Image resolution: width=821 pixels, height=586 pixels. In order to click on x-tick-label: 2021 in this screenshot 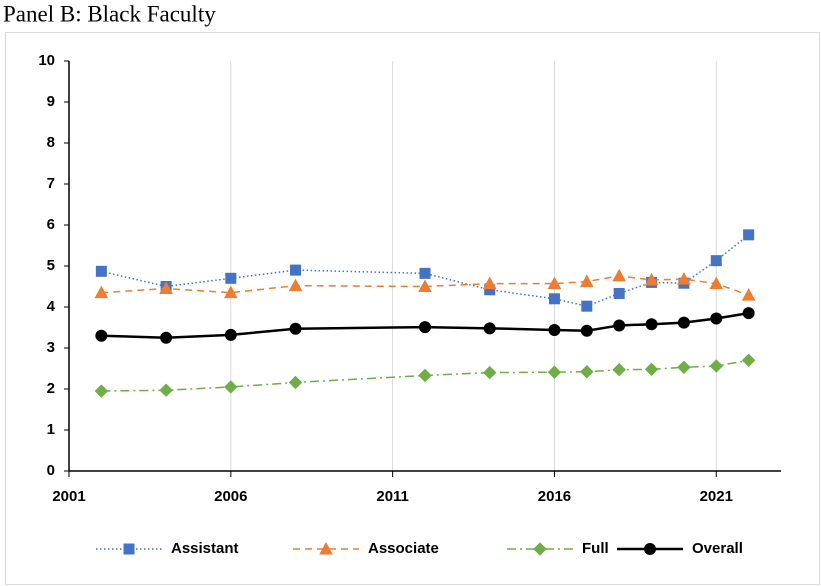, I will do `click(716, 496)`.